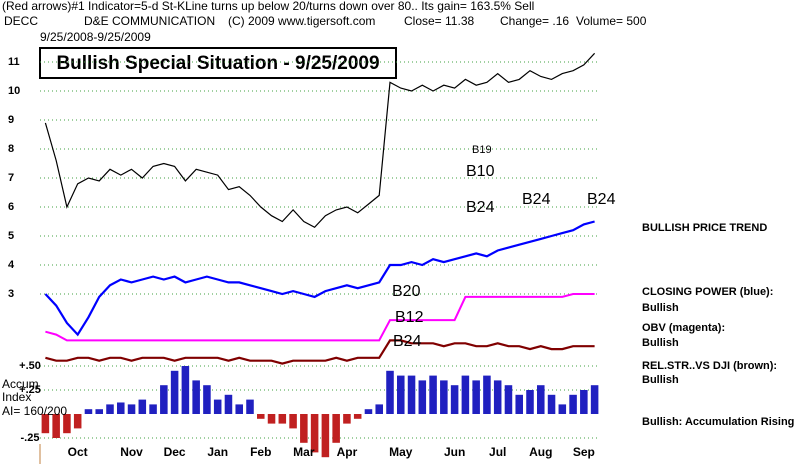 Image resolution: width=800 pixels, height=464 pixels. I want to click on signal-label: B10, so click(480, 171).